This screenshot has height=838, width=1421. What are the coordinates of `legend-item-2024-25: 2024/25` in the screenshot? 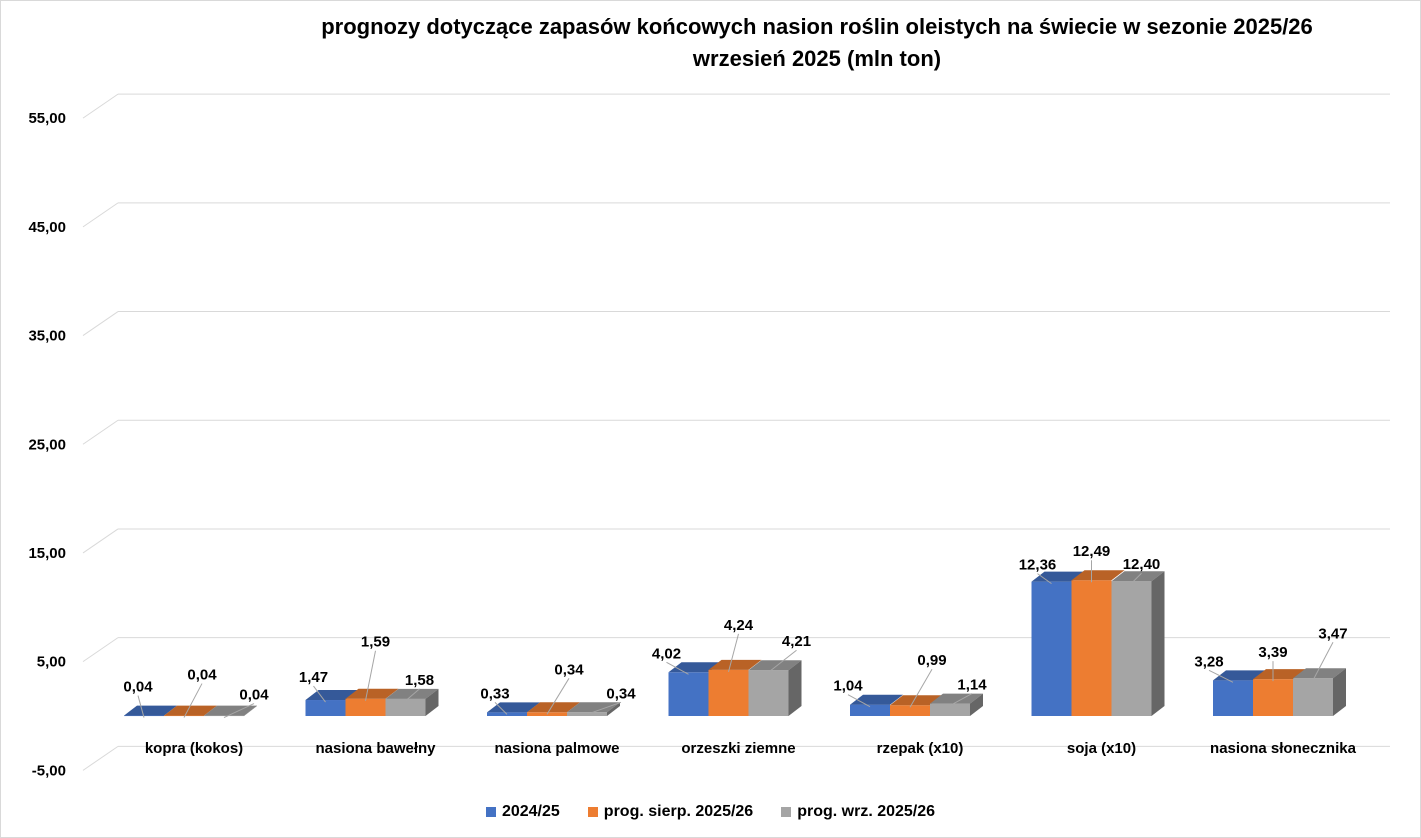 It's located at (522, 812).